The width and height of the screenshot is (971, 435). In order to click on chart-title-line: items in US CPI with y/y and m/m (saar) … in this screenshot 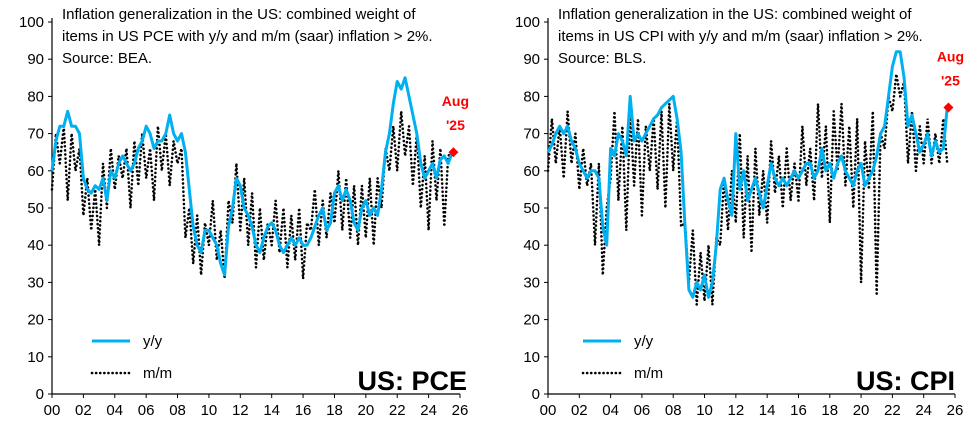, I will do `click(740, 36)`.